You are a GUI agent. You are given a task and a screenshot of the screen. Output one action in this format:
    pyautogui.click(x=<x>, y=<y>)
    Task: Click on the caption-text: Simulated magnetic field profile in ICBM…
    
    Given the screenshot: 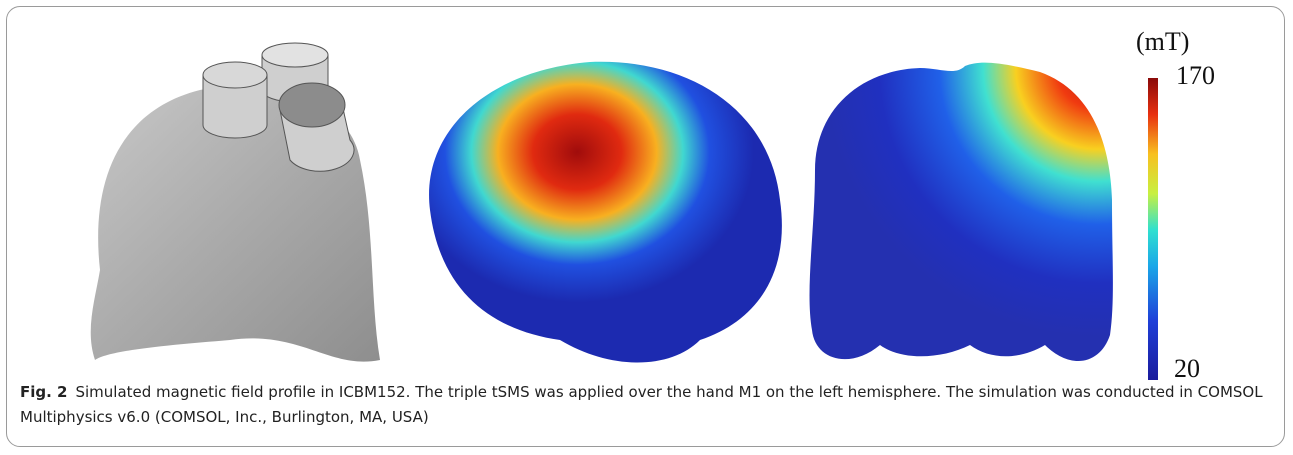 What is the action you would take?
    pyautogui.click(x=641, y=404)
    